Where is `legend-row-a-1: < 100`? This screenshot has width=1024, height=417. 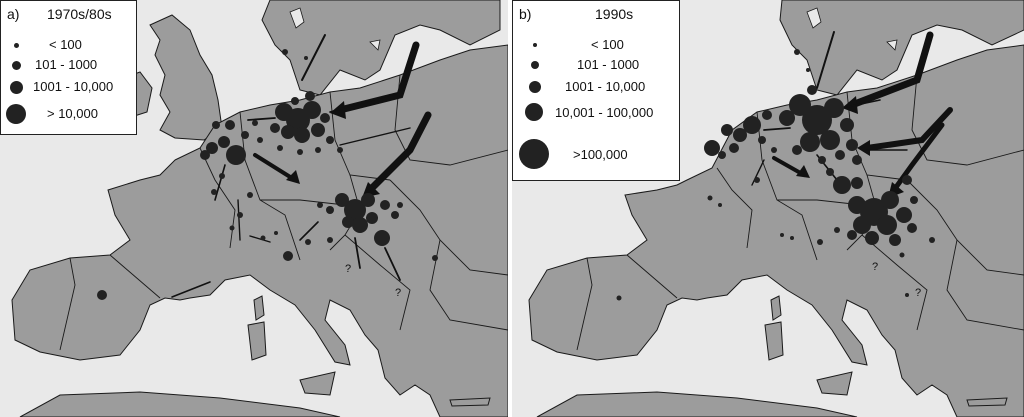
legend-row-a-1: < 100 is located at coordinates (68, 46).